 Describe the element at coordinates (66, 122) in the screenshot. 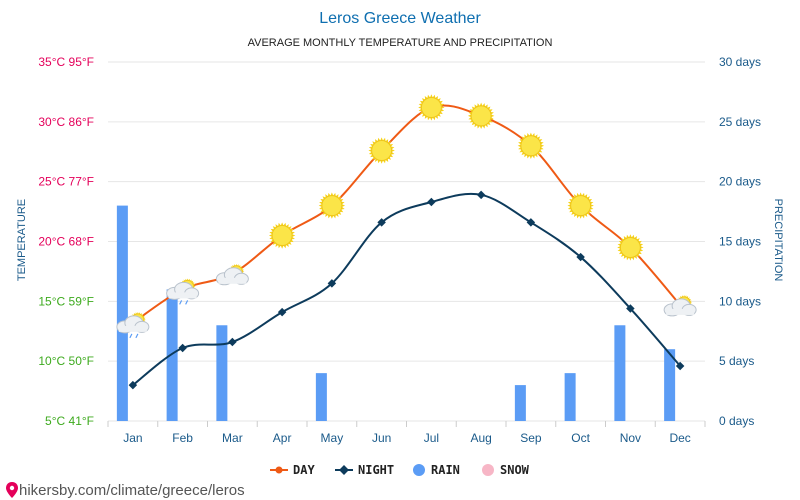

I see `left-tick-label: 30°C 86°F` at that location.